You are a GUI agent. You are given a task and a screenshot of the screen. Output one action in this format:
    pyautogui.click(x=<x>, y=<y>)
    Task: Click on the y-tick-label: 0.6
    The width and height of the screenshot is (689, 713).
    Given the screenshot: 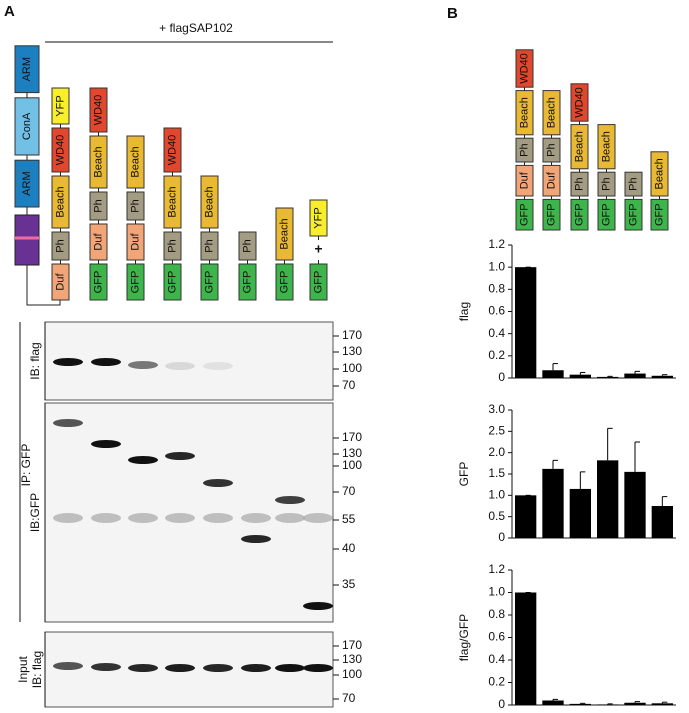 What is the action you would take?
    pyautogui.click(x=496, y=311)
    